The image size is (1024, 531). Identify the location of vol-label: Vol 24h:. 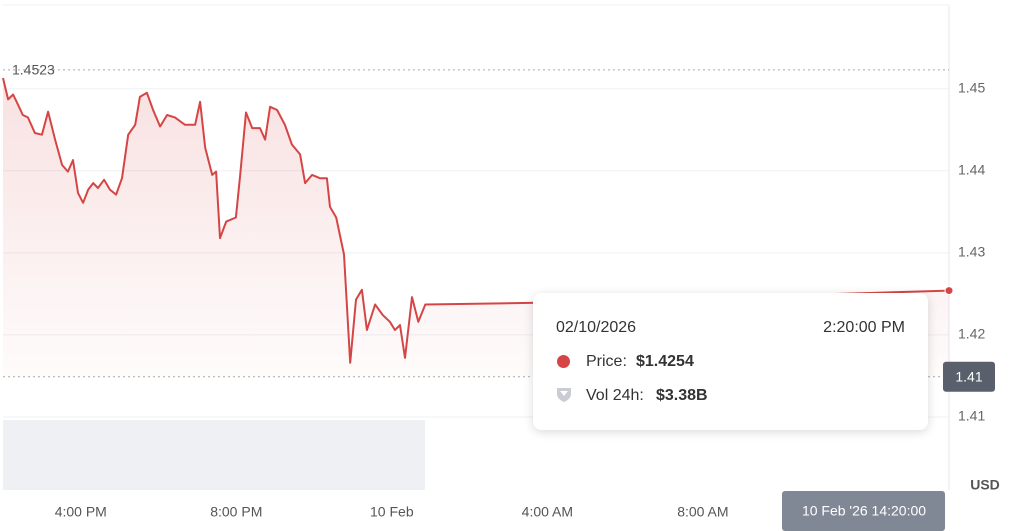
(615, 395).